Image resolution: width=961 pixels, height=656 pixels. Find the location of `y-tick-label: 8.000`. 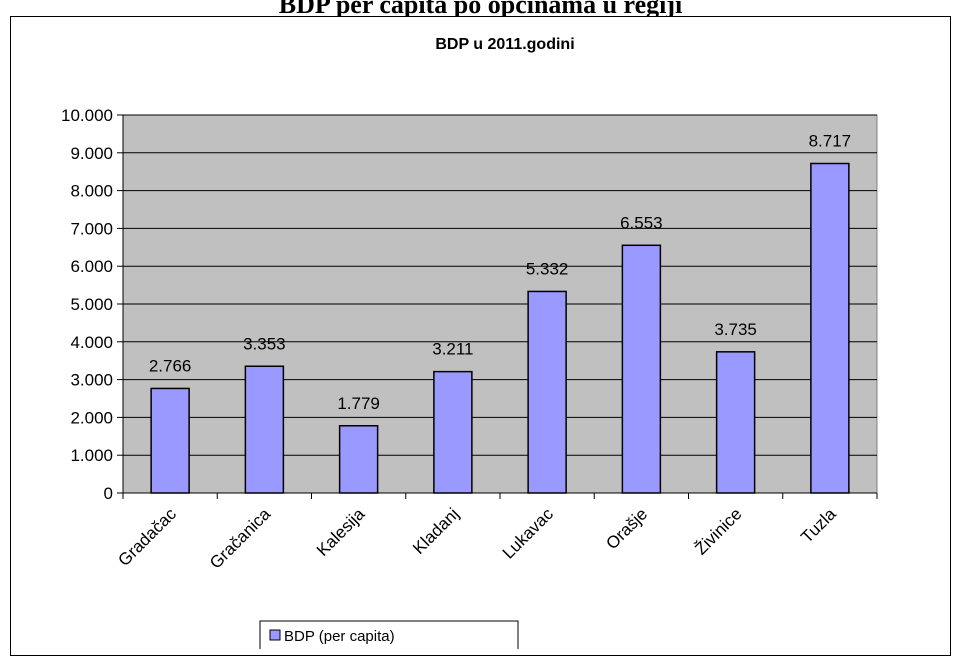

y-tick-label: 8.000 is located at coordinates (91, 191).